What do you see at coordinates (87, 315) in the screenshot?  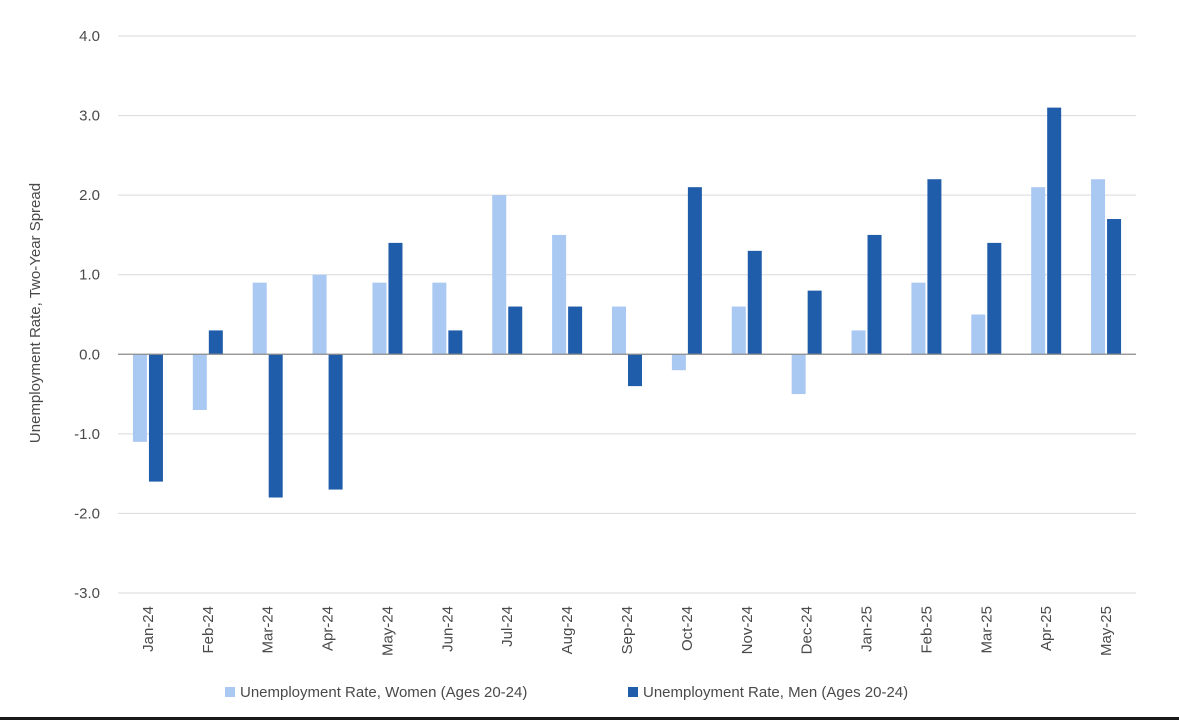 I see `y-axis-ticks: 4.0 3.0 2.0 1.0 0.0 -1.0 -2.0 -3.0` at bounding box center [87, 315].